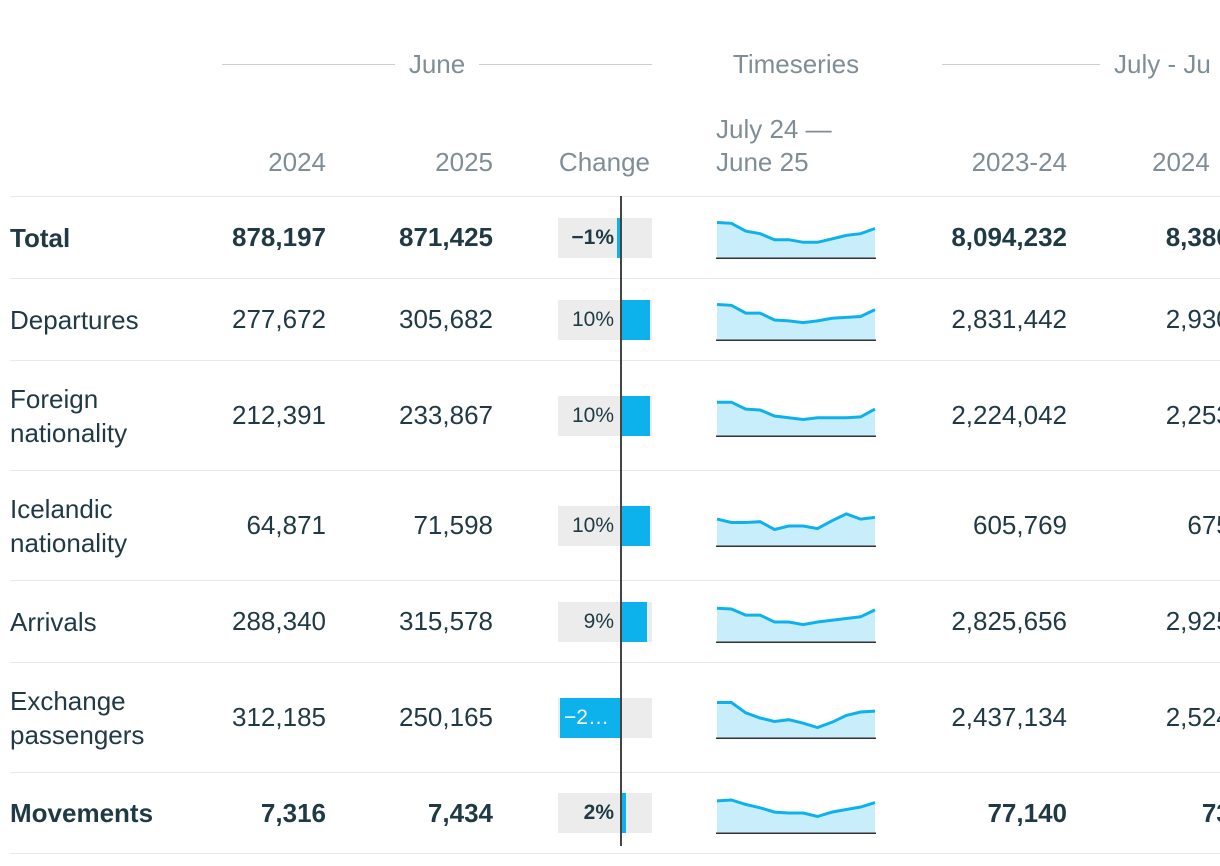 The image size is (1220, 866). Describe the element at coordinates (279, 237) in the screenshot. I see `value-2024: 878,197` at that location.